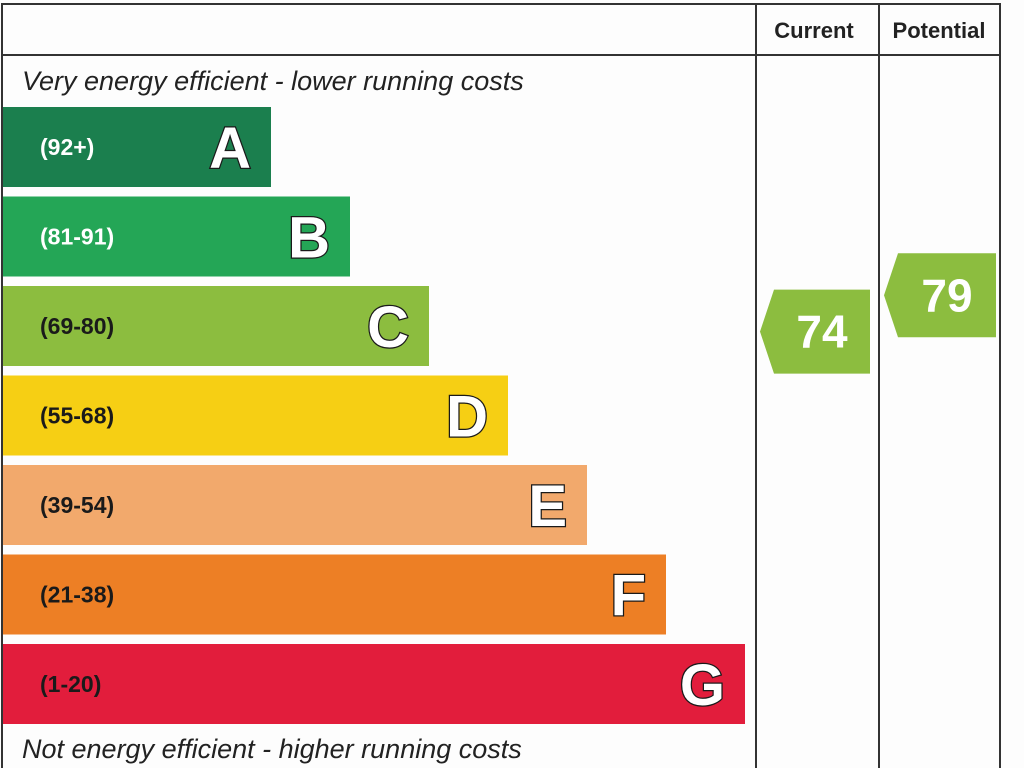  What do you see at coordinates (77, 416) in the screenshot?
I see `band-d-range: (55-68)` at bounding box center [77, 416].